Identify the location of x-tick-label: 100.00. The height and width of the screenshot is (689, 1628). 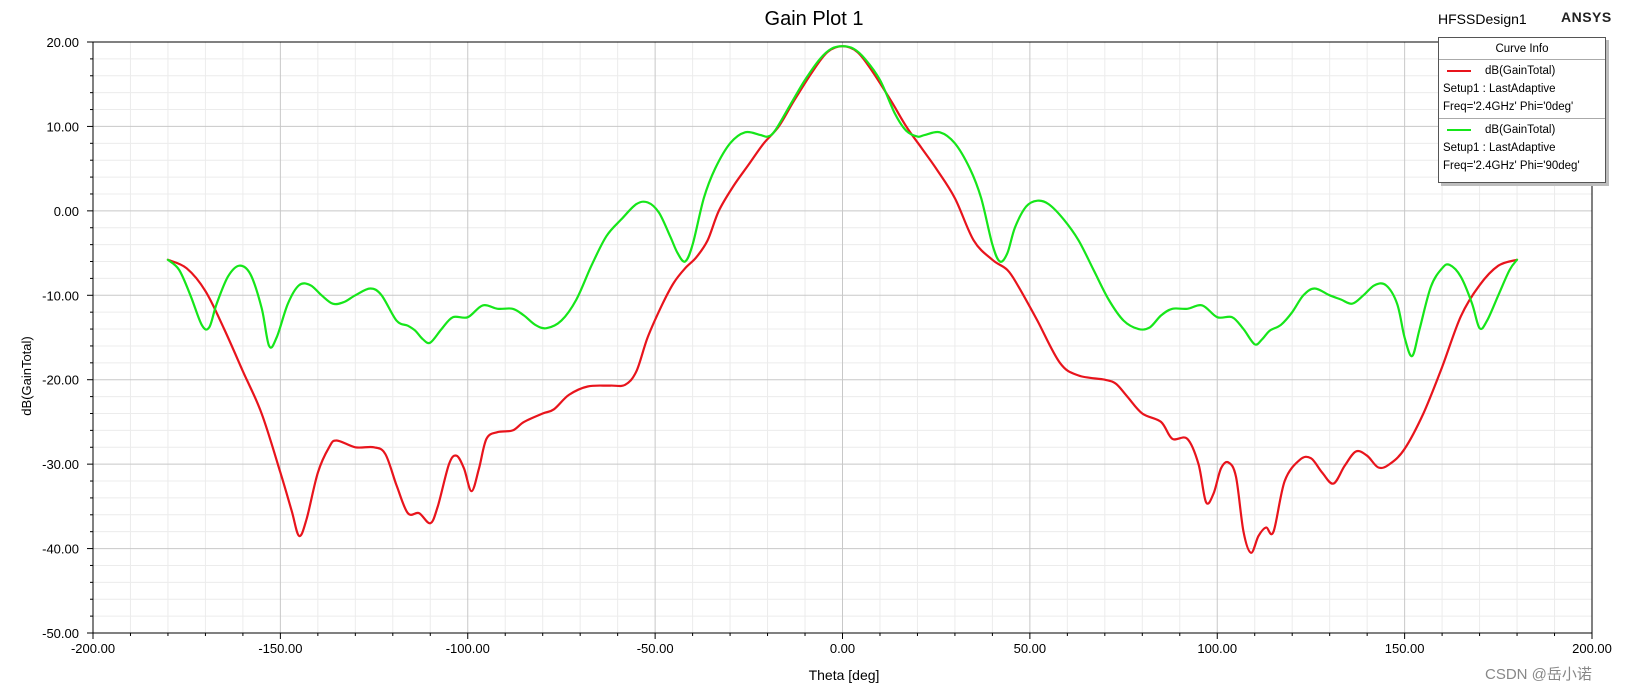
(1217, 648).